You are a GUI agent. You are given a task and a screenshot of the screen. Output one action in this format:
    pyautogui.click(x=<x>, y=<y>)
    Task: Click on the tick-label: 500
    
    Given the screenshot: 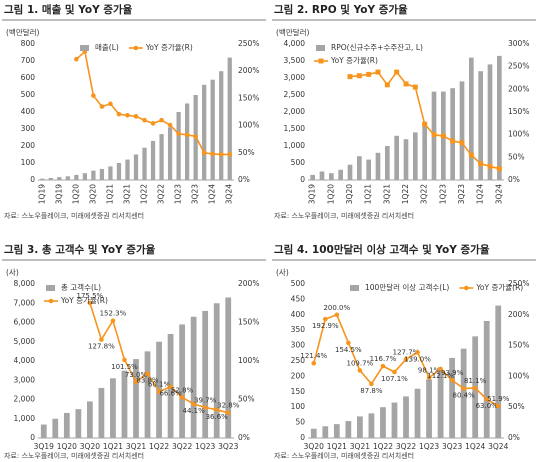 What is the action you would take?
    pyautogui.click(x=298, y=283)
    